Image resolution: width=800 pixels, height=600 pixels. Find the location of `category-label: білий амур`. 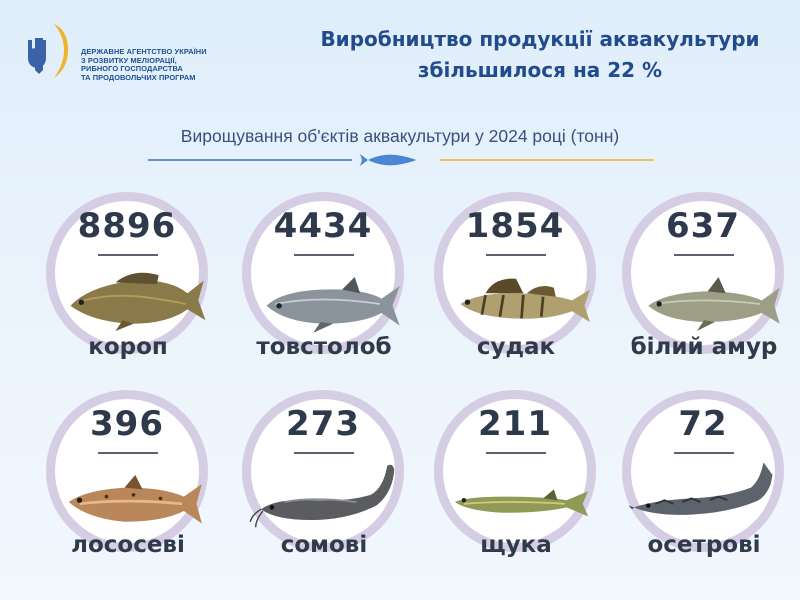

category-label: білий амур is located at coordinates (704, 347).